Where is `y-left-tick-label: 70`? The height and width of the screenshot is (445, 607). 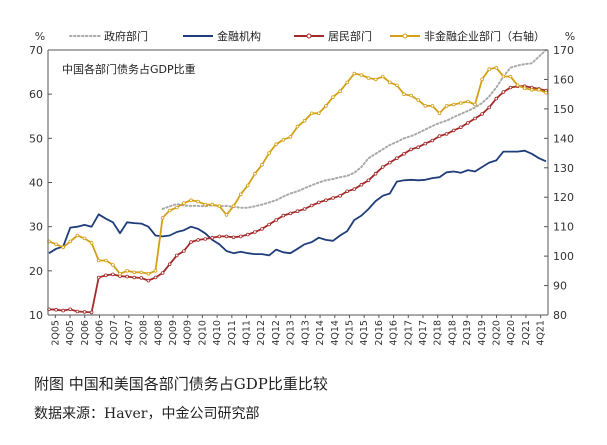
y-left-tick-label: 70 is located at coordinates (36, 50).